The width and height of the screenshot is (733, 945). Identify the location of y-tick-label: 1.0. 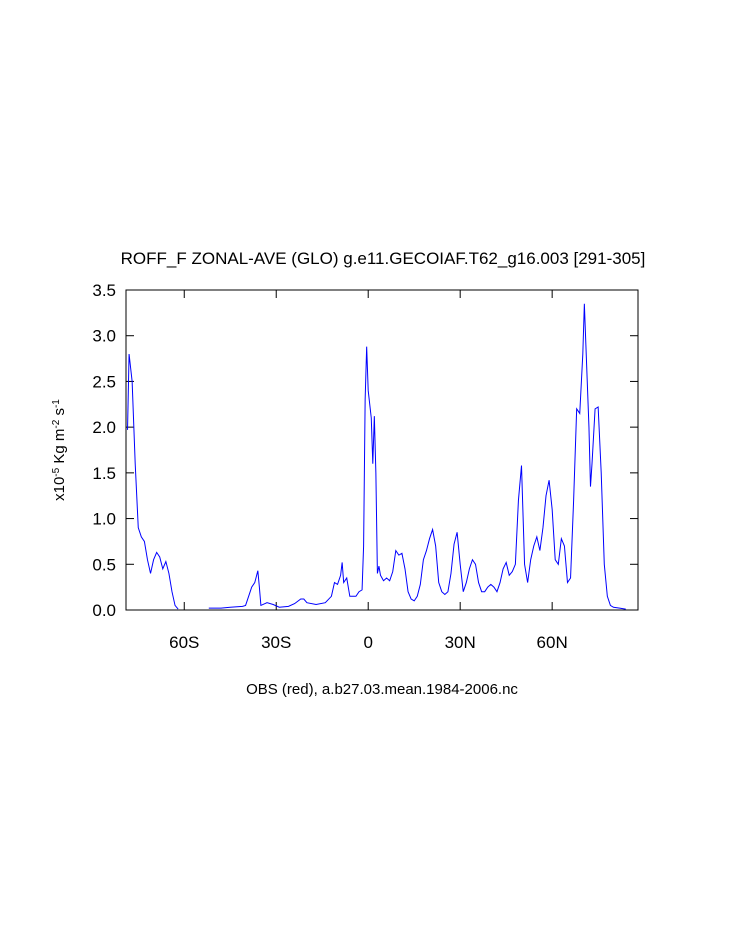
(104, 519).